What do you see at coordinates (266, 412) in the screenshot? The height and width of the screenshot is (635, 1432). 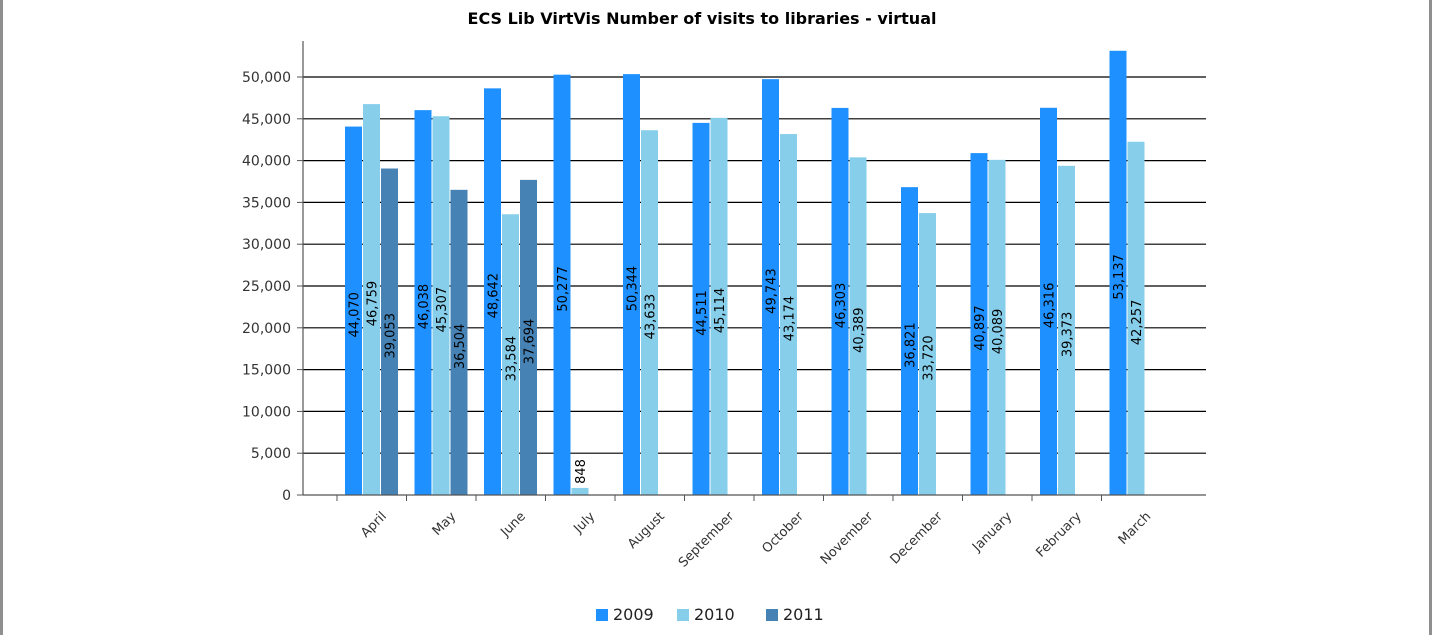 I see `y-tick-label: 10,000` at bounding box center [266, 412].